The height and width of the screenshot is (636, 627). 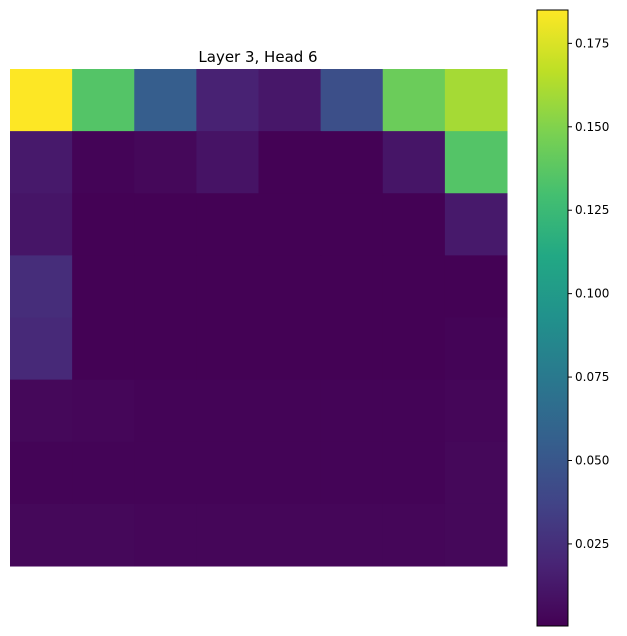 What do you see at coordinates (290, 100) in the screenshot?
I see `heatmap-cell-r0-c4` at bounding box center [290, 100].